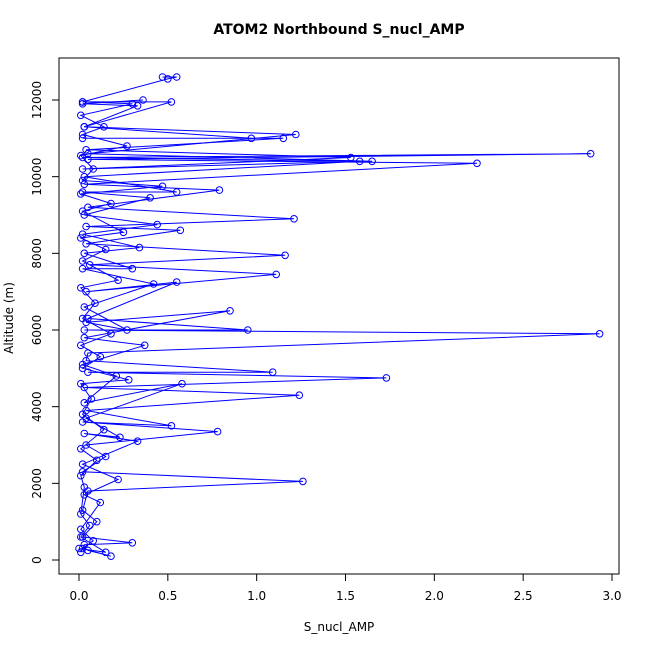  What do you see at coordinates (523, 596) in the screenshot?
I see `x-tick-label: 2.5` at bounding box center [523, 596].